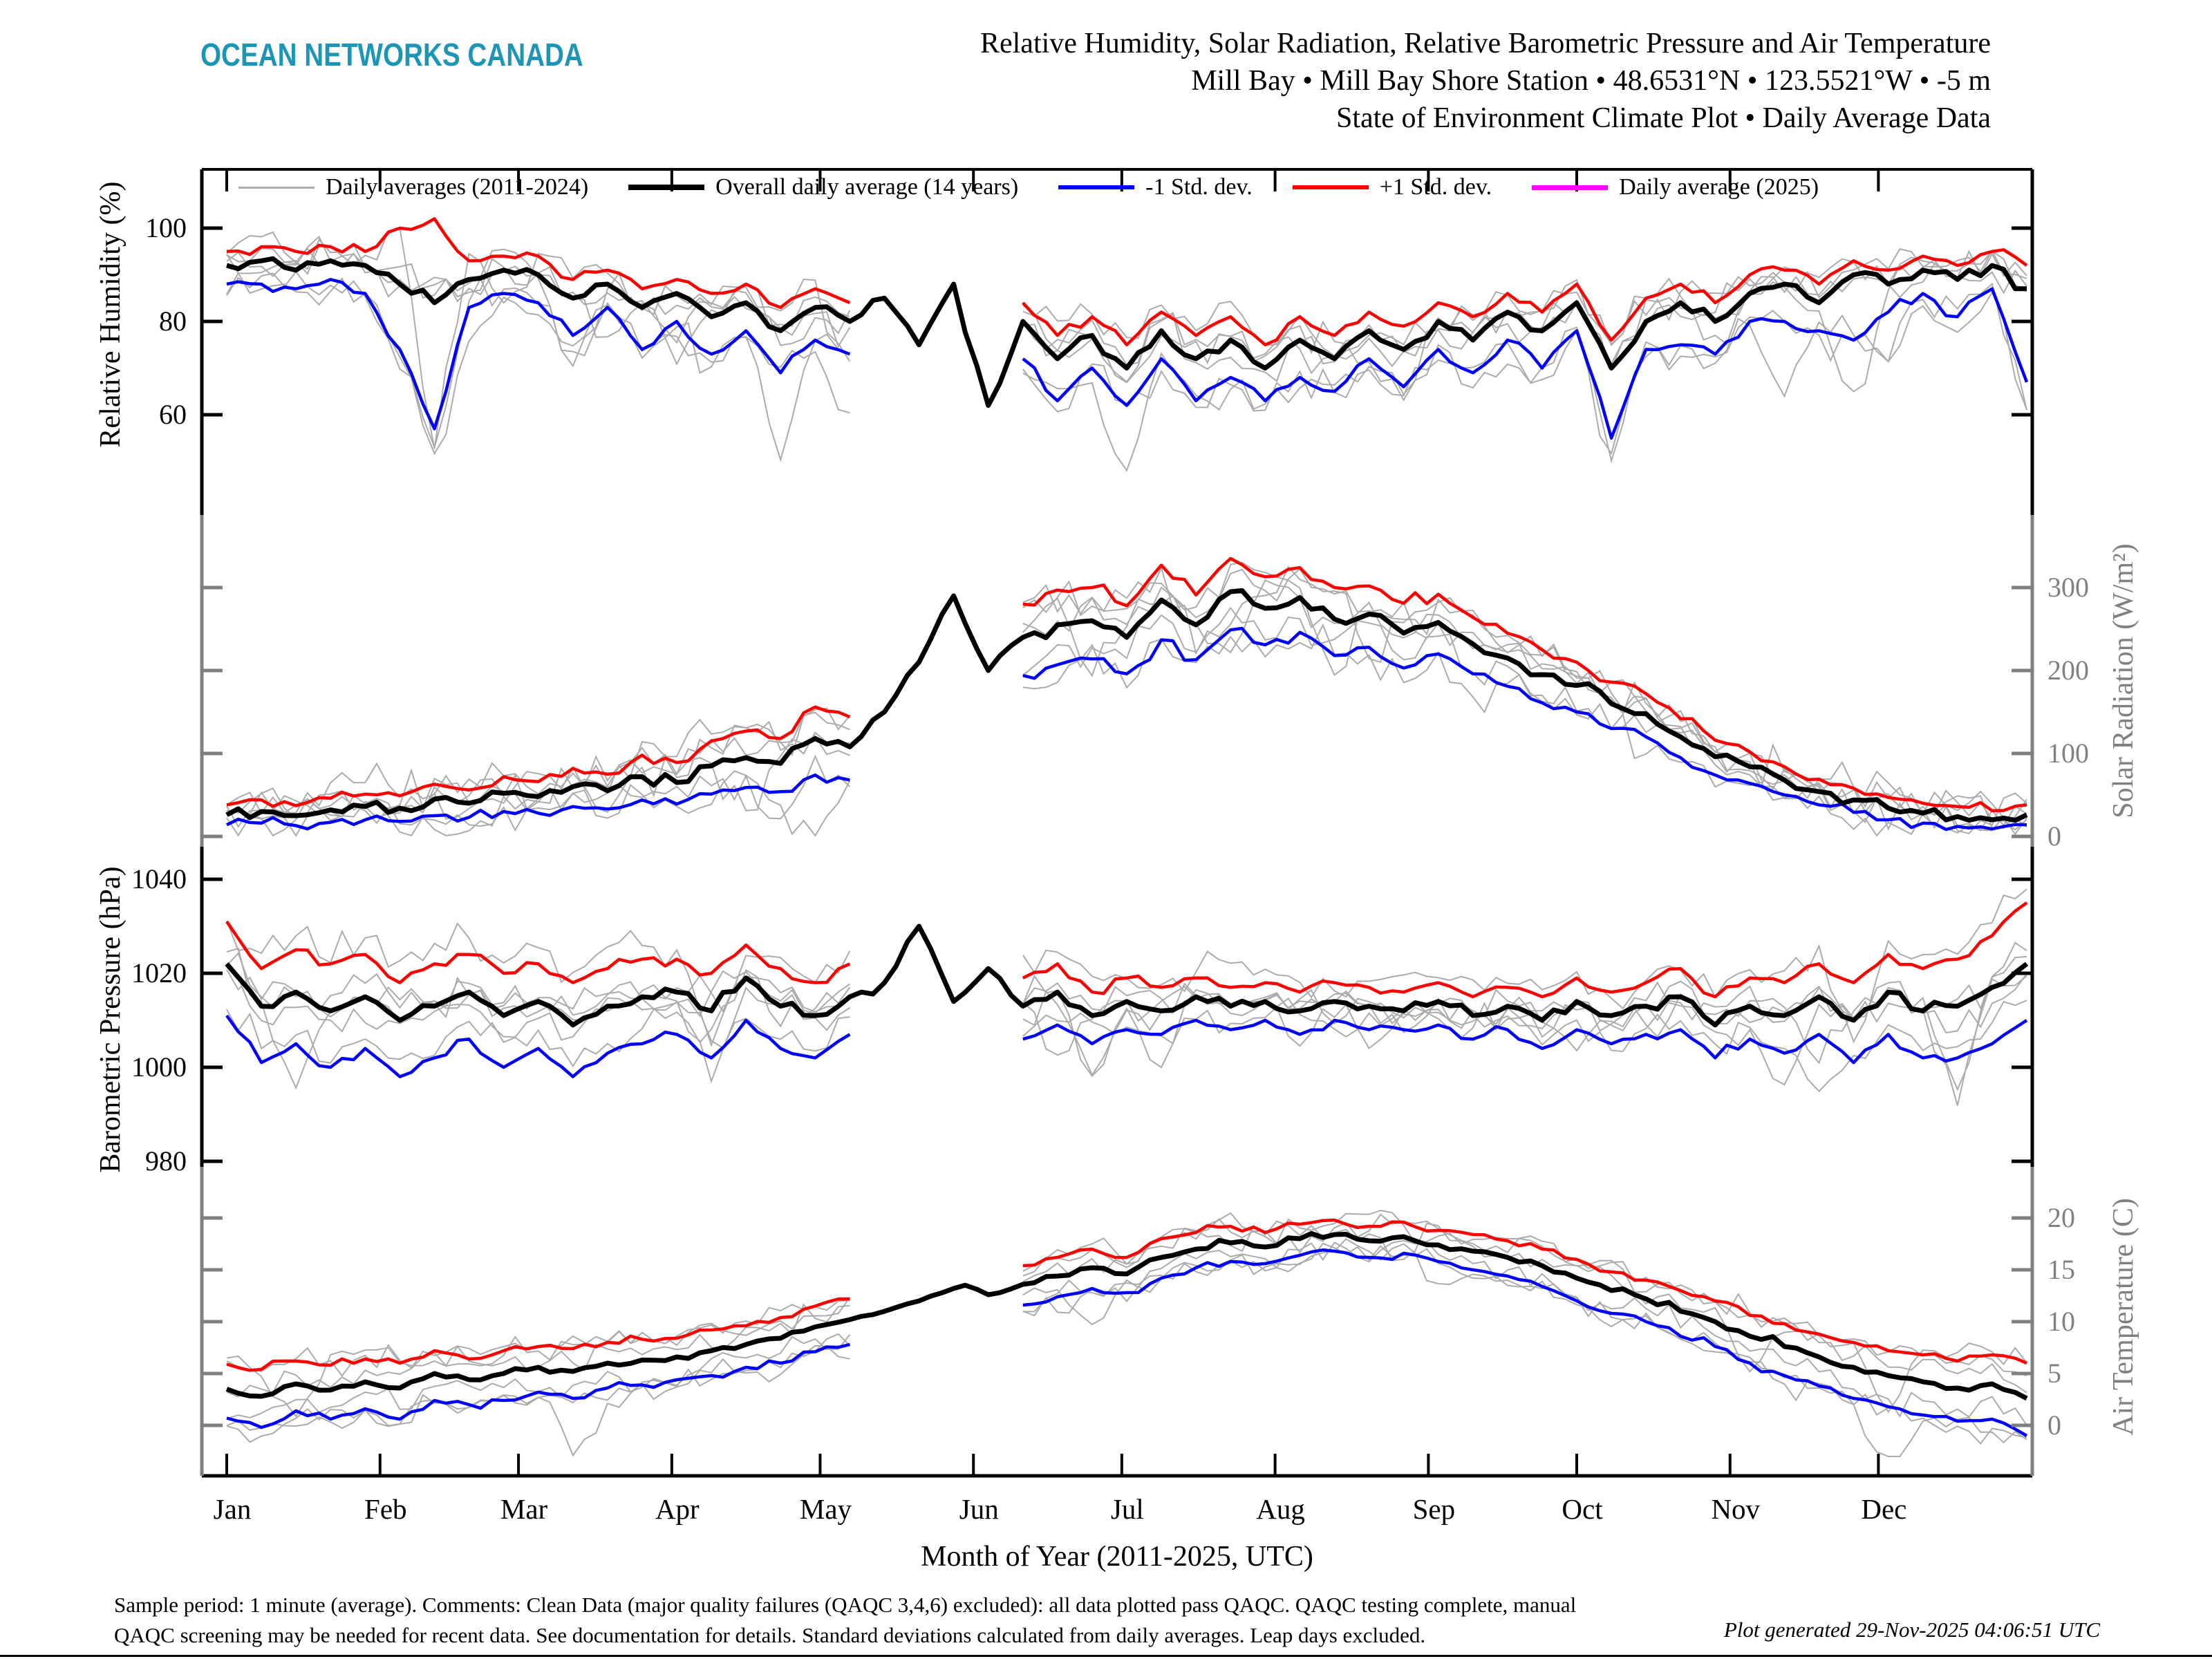 Image resolution: width=2212 pixels, height=1659 pixels. What do you see at coordinates (2123, 680) in the screenshot?
I see `y-axis-label-solar-radiation: Solar Radiation (W/m²)` at bounding box center [2123, 680].